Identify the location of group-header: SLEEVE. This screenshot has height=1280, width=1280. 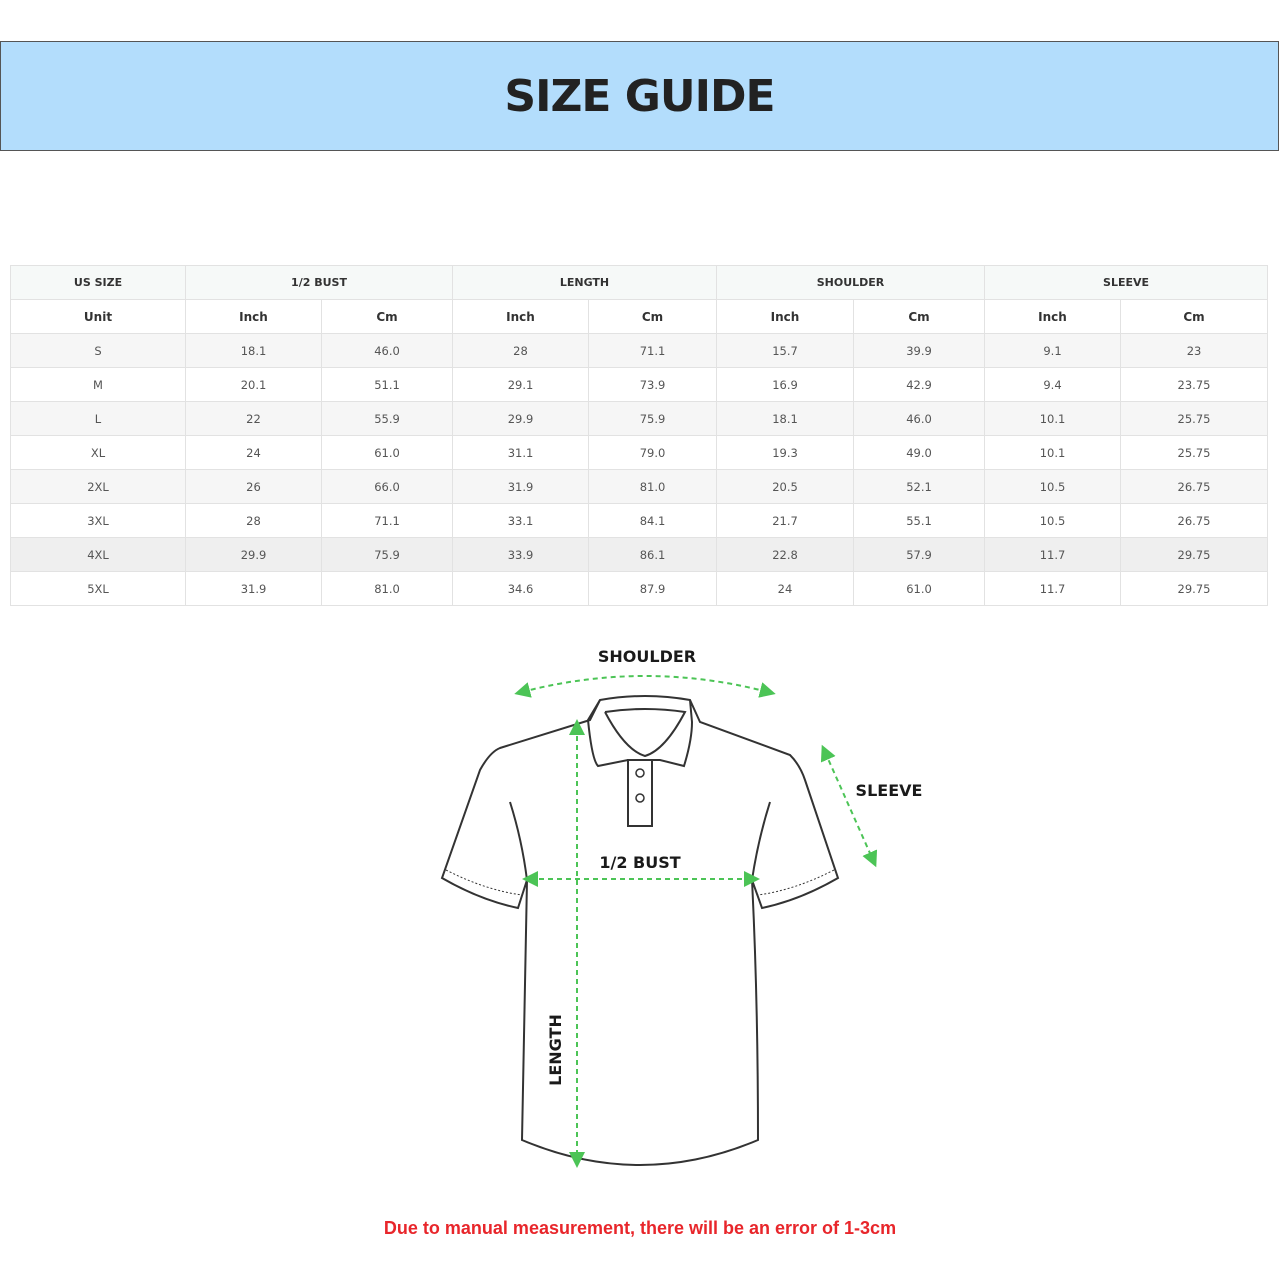
(1126, 282).